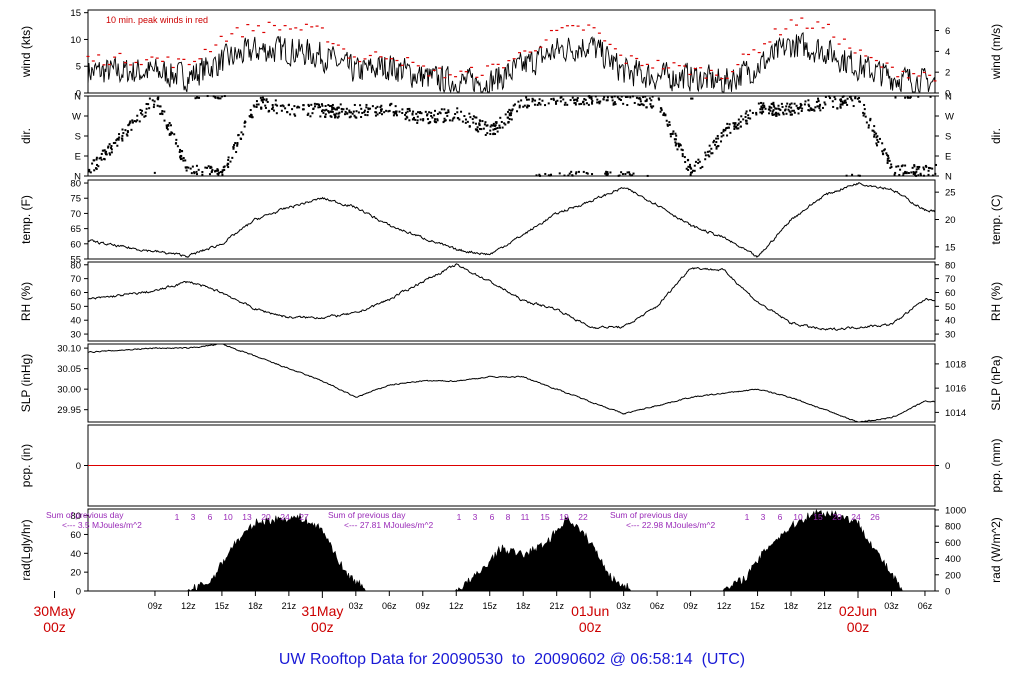  What do you see at coordinates (955, 413) in the screenshot?
I see `tick-label-right: 1014` at bounding box center [955, 413].